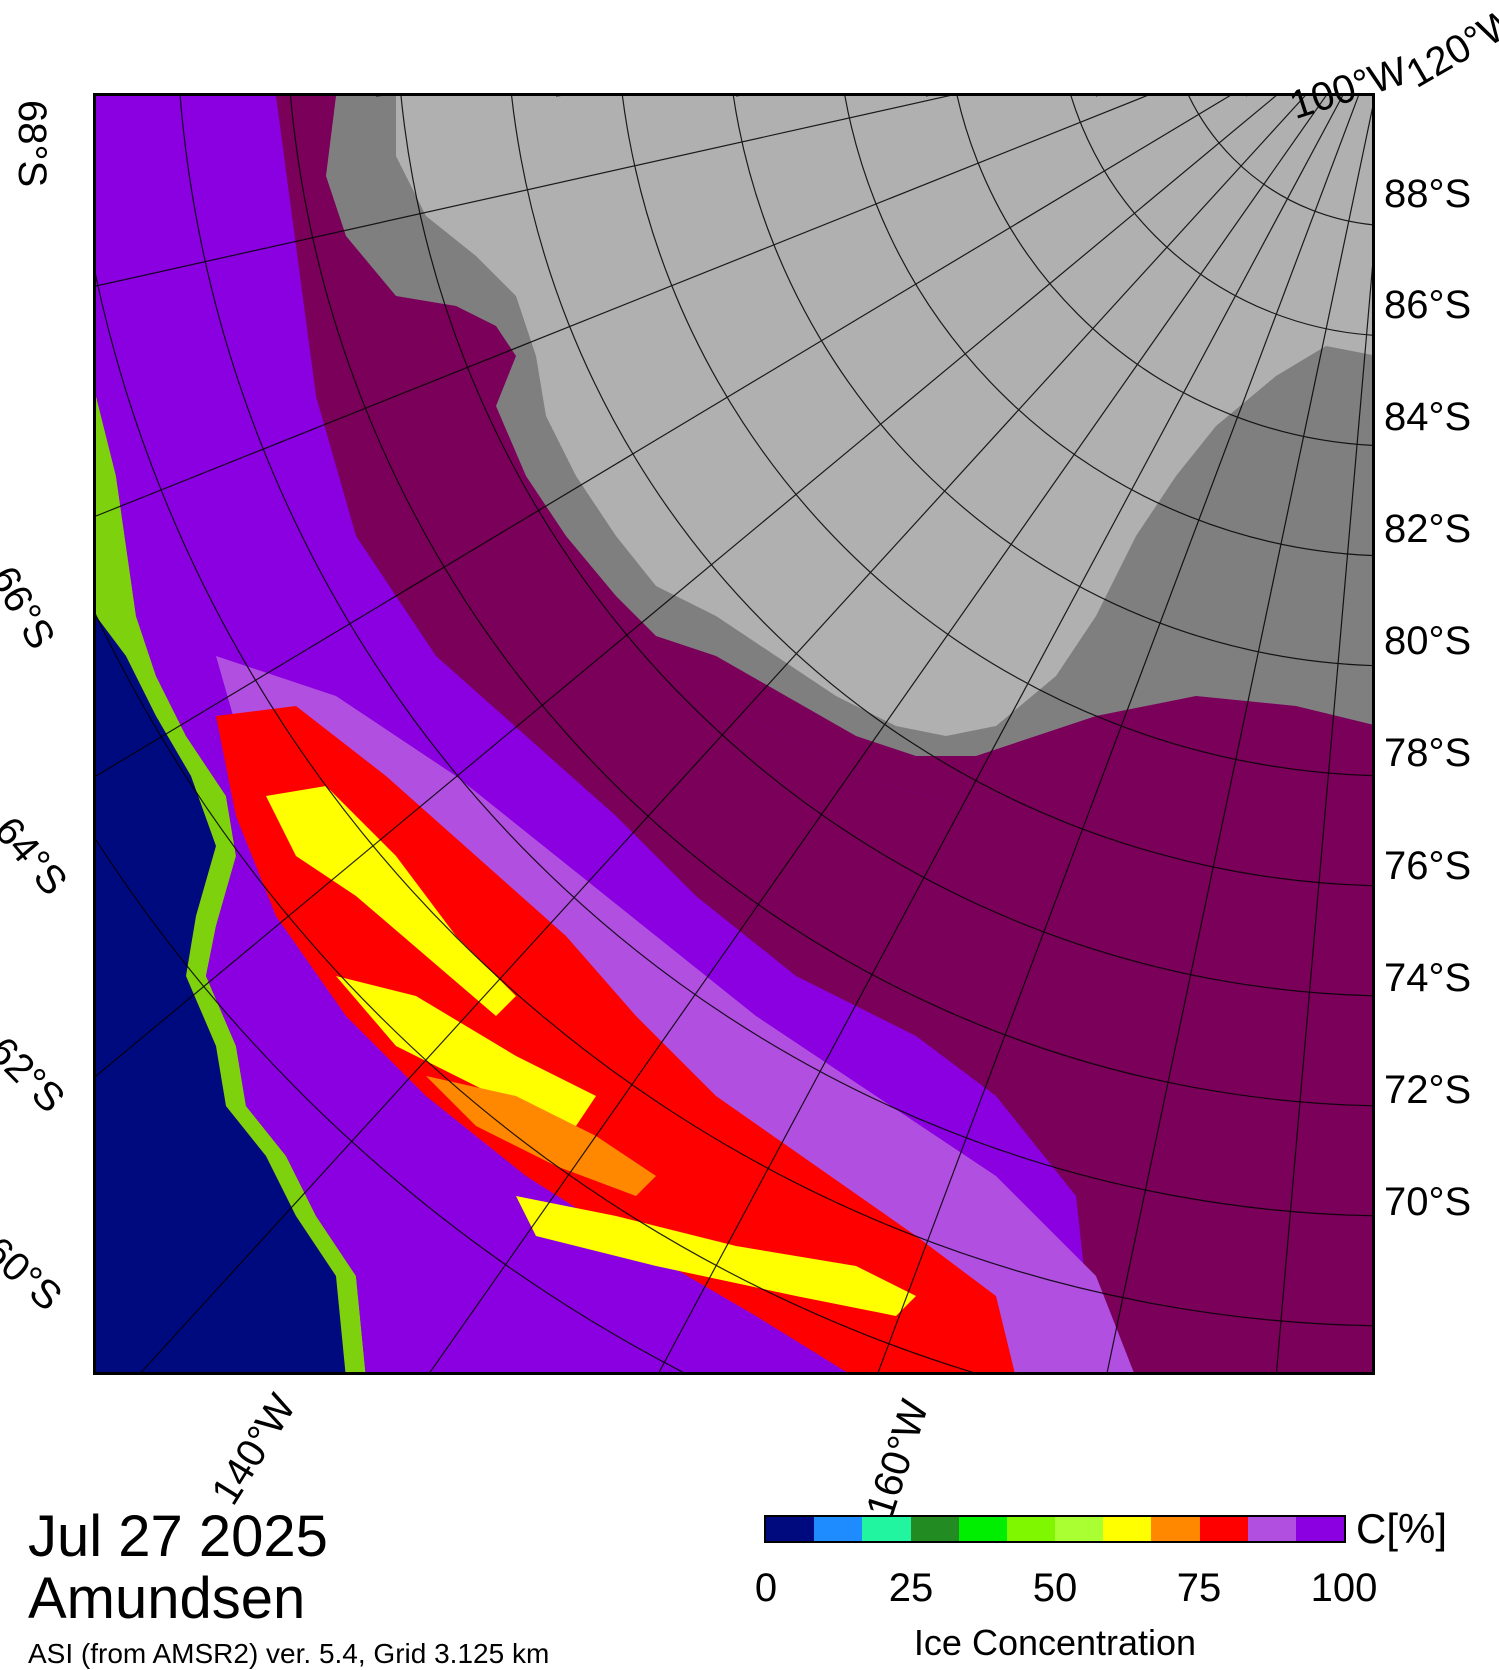 This screenshot has height=1670, width=1499. What do you see at coordinates (1402, 1528) in the screenshot?
I see `colorbar-unit: C[%]` at bounding box center [1402, 1528].